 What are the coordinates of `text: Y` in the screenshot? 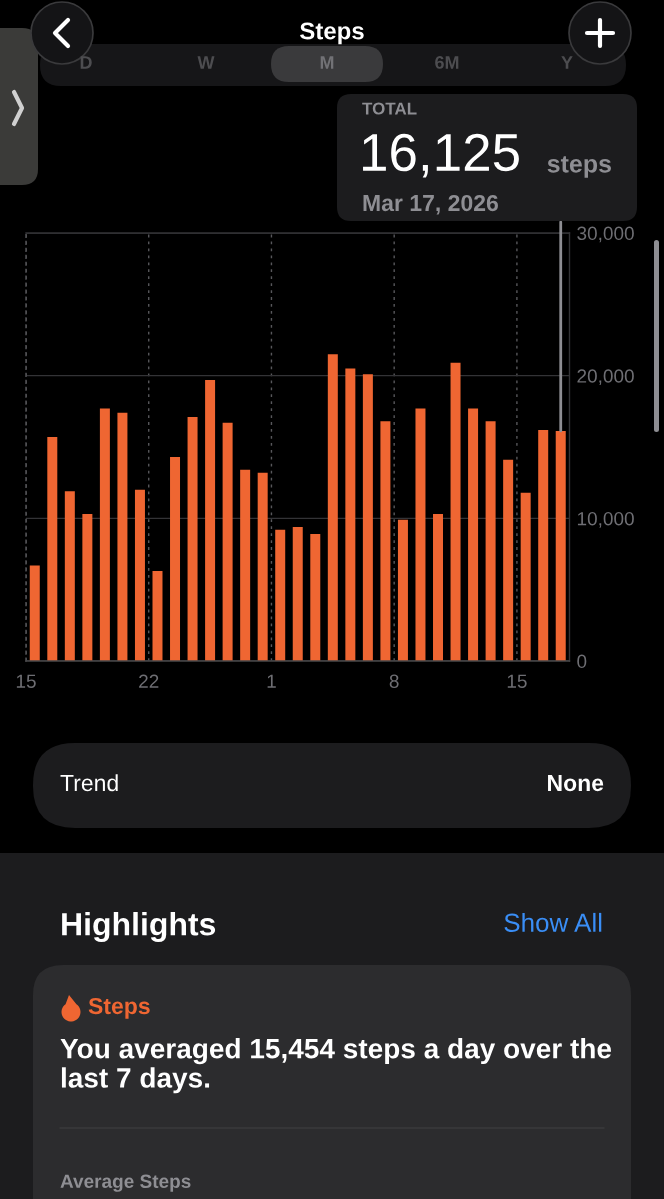 It's located at (567, 62).